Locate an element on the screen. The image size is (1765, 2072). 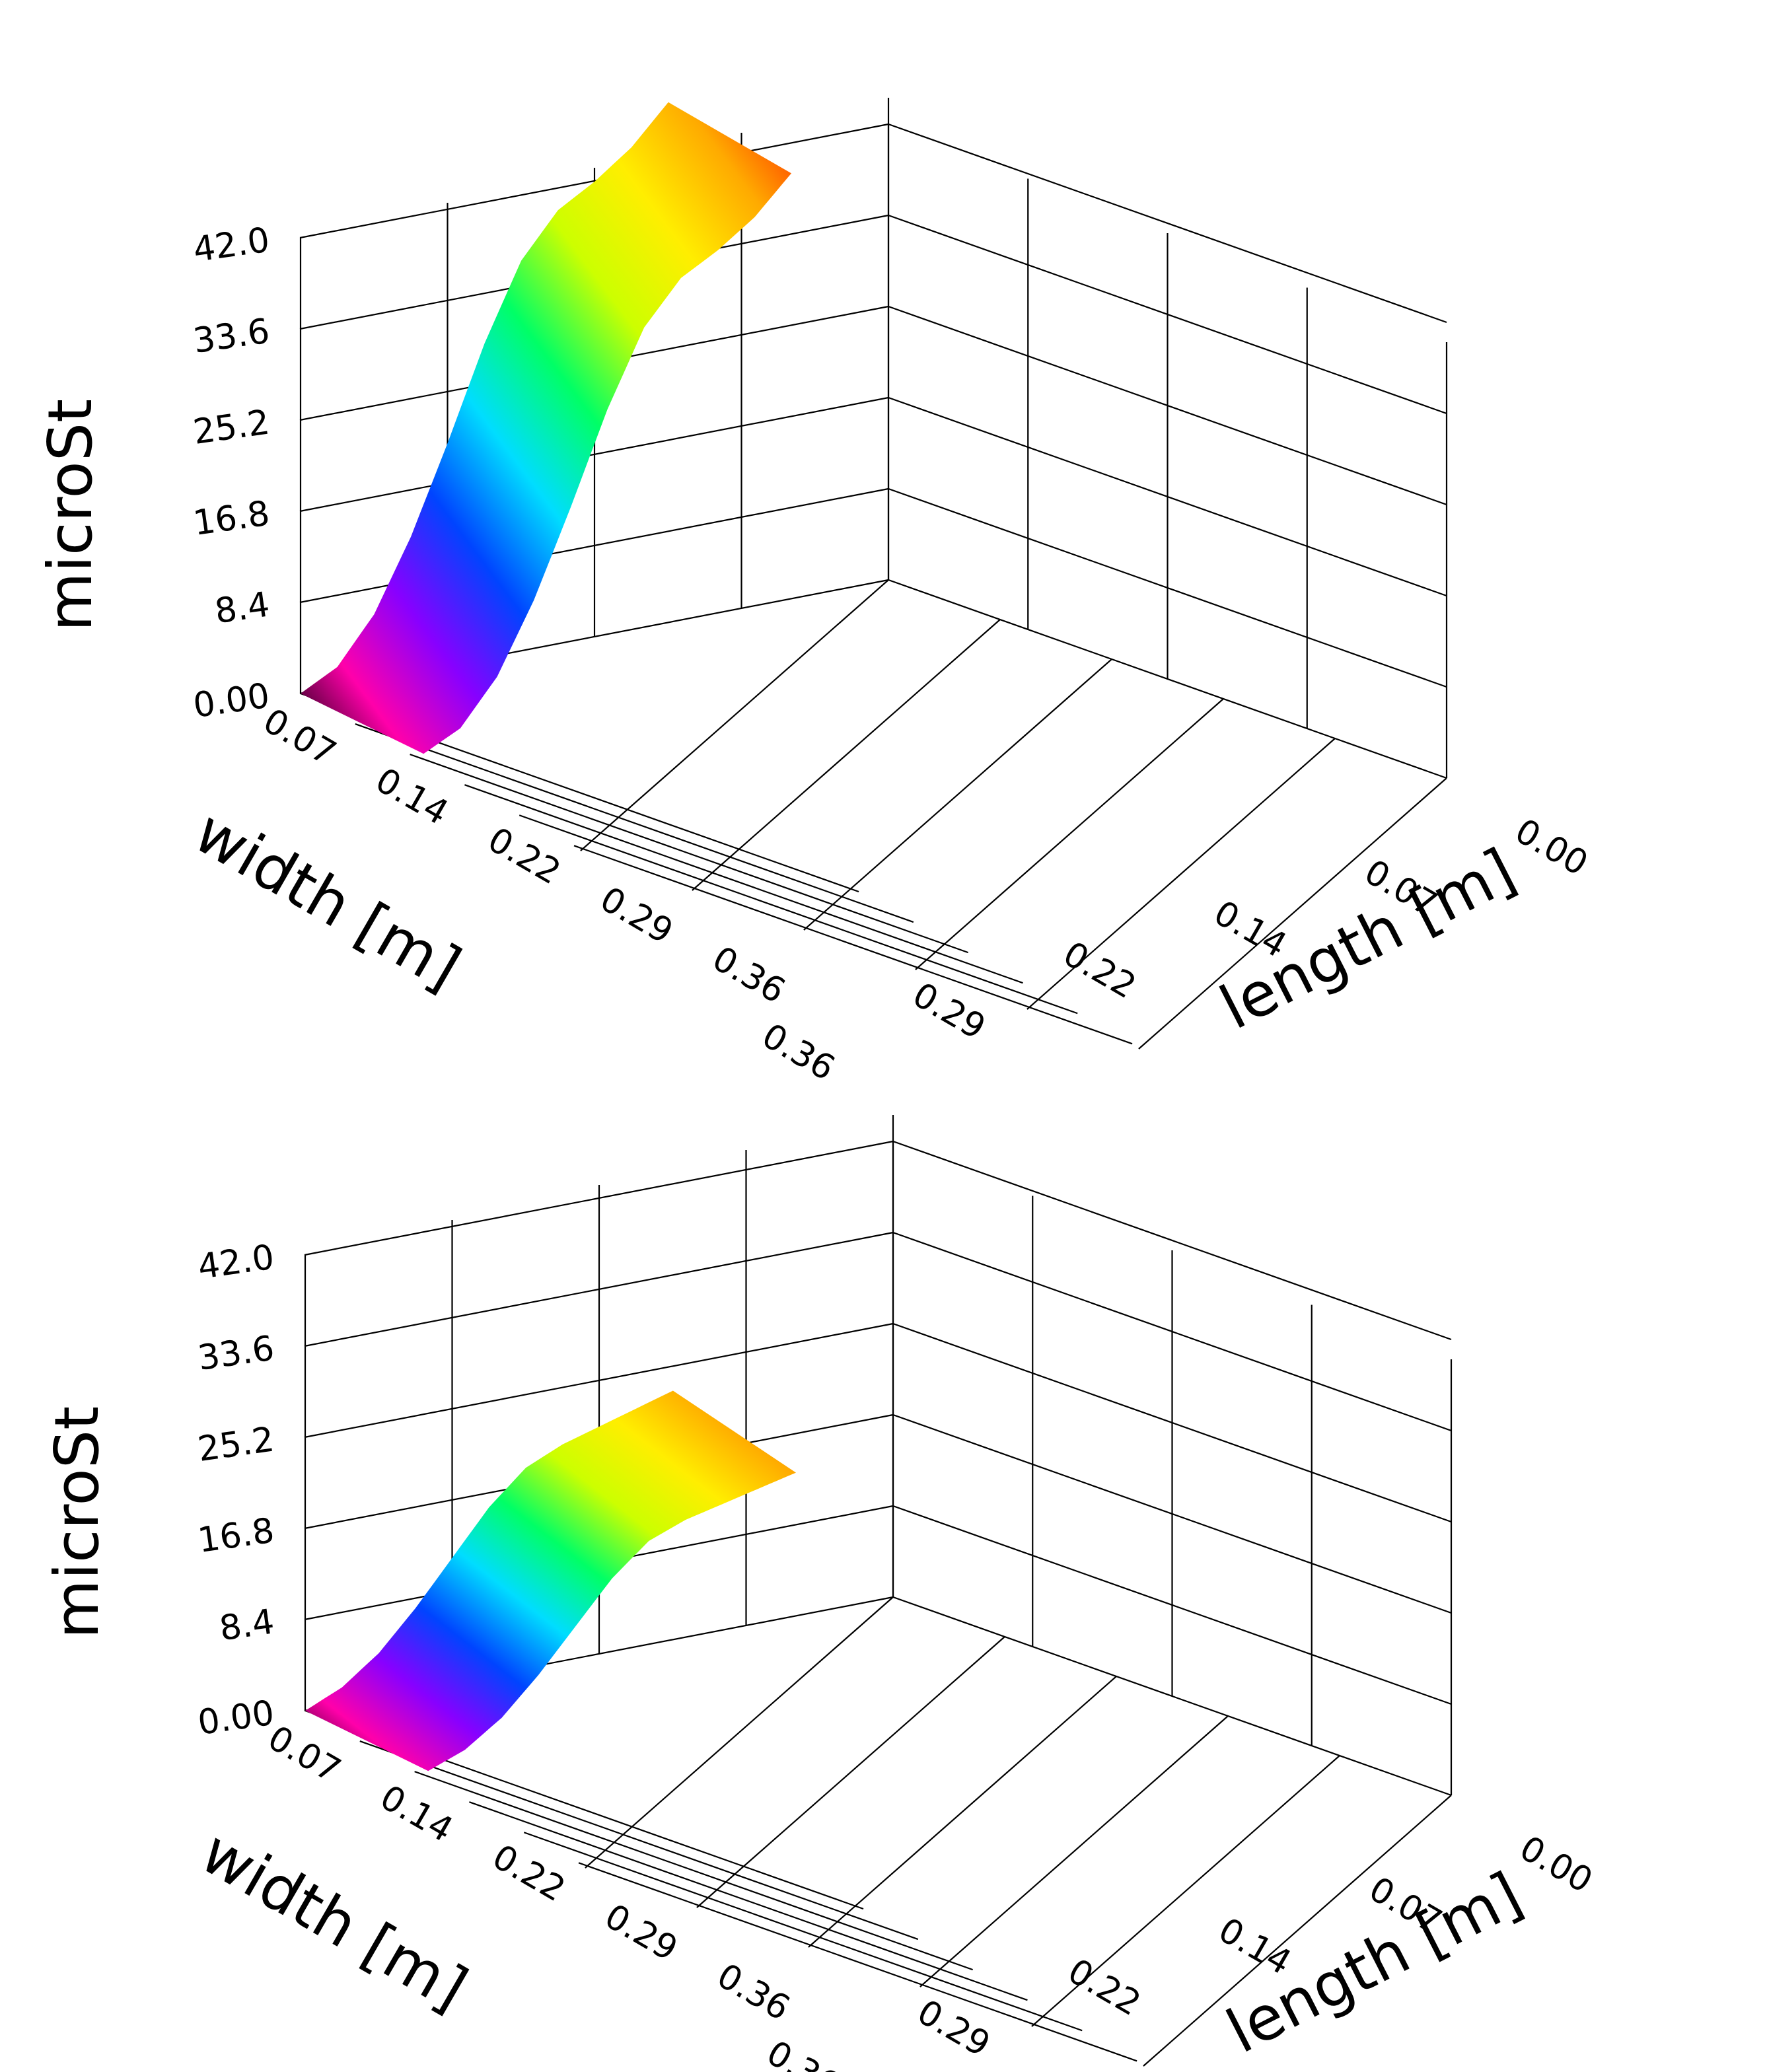
z-tick-labels-2: 0.00 8.4 16.8 25.2 33.6 42.0 is located at coordinates (236, 1490).